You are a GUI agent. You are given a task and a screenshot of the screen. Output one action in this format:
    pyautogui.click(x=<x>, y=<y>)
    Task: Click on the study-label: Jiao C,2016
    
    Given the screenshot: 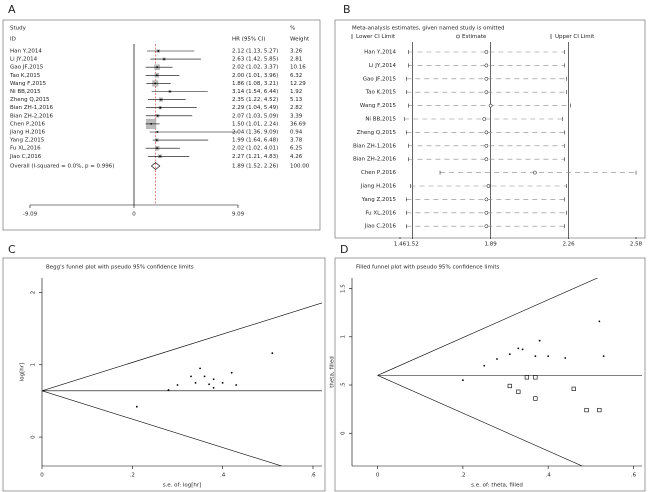 What is the action you would take?
    pyautogui.click(x=25, y=157)
    